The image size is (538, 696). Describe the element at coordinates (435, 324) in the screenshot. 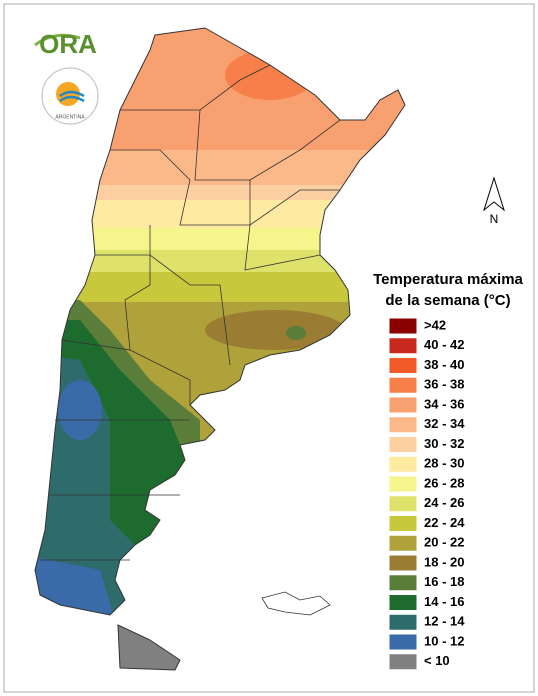

I see `legend-label: >42` at that location.